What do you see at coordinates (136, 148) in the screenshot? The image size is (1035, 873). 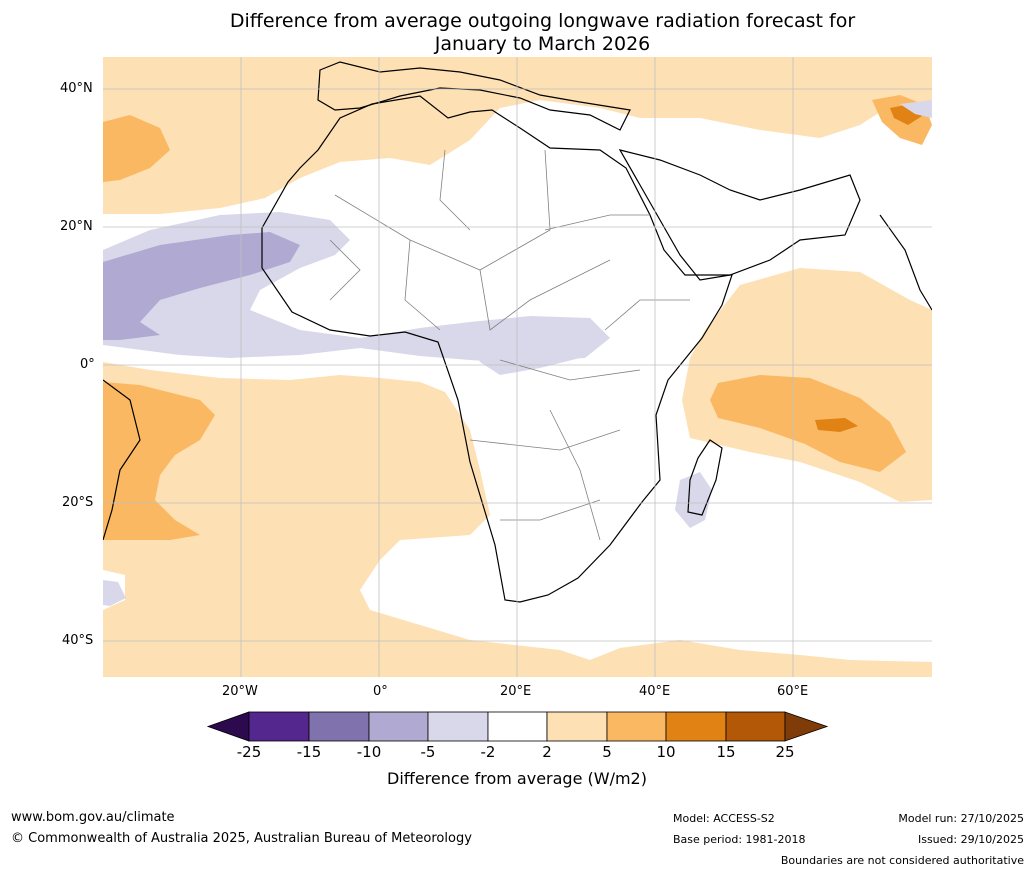 I see `north-atlantic-strong-anomaly` at bounding box center [136, 148].